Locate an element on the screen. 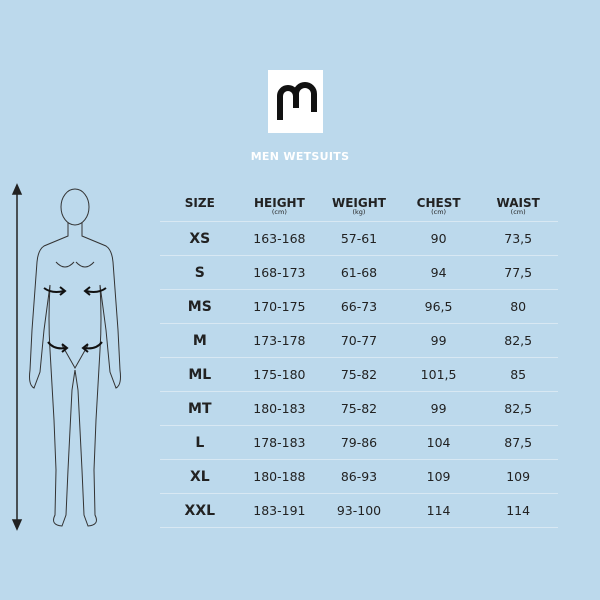 This screenshot has height=600, width=600. cell-waist: 85 is located at coordinates (518, 374).